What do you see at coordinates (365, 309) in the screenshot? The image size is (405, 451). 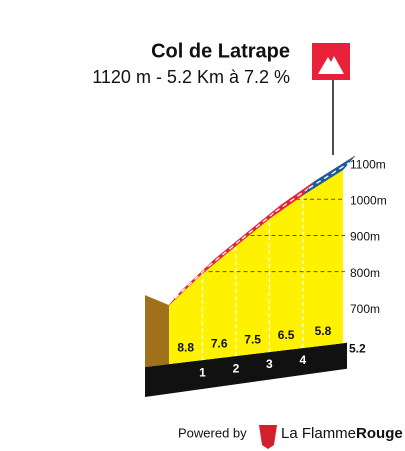 I see `y-tick-label: 700m` at bounding box center [365, 309].